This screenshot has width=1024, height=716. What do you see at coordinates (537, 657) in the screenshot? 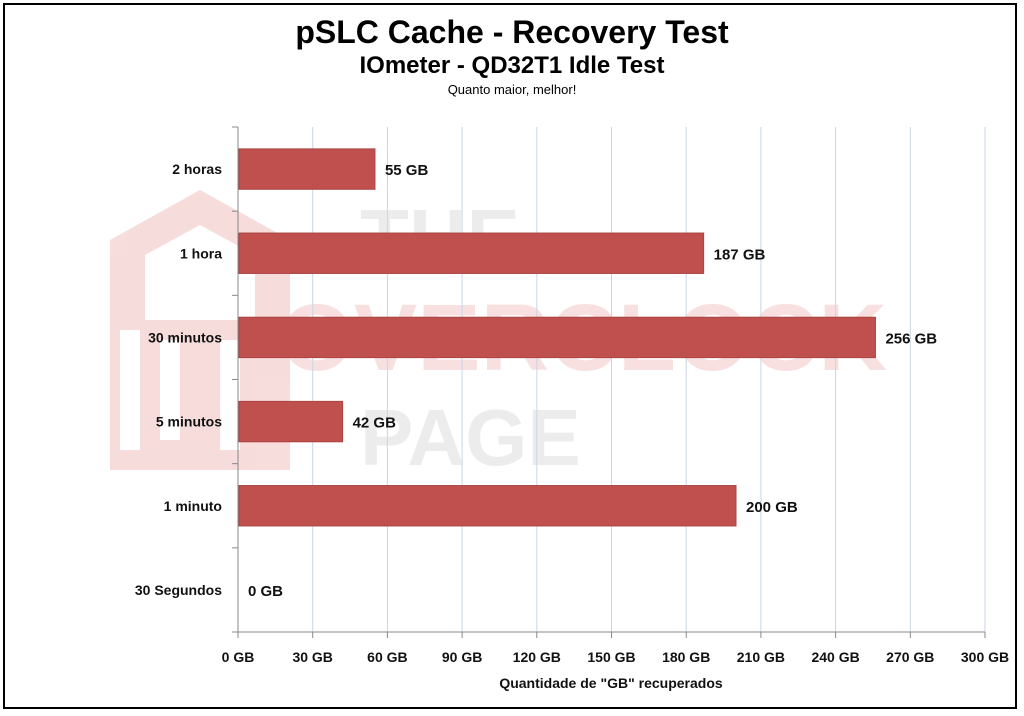
I see `x-tick-label: 120 GB` at bounding box center [537, 657].